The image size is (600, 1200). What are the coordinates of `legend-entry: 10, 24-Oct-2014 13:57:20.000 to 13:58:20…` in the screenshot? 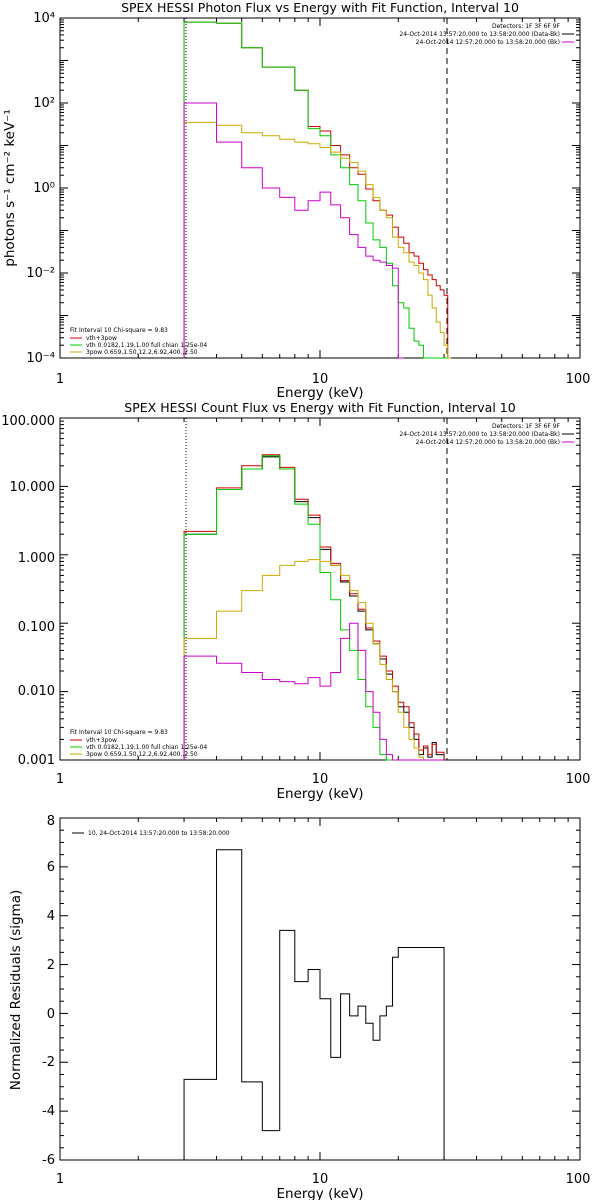 It's located at (159, 833).